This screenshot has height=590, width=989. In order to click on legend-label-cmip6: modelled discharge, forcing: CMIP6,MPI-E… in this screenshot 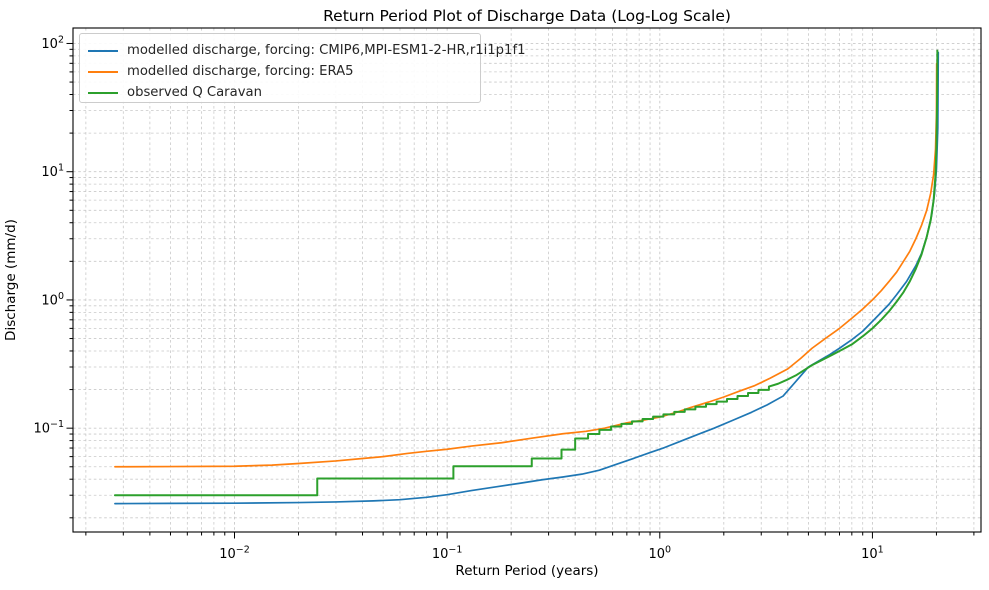, I will do `click(326, 50)`.